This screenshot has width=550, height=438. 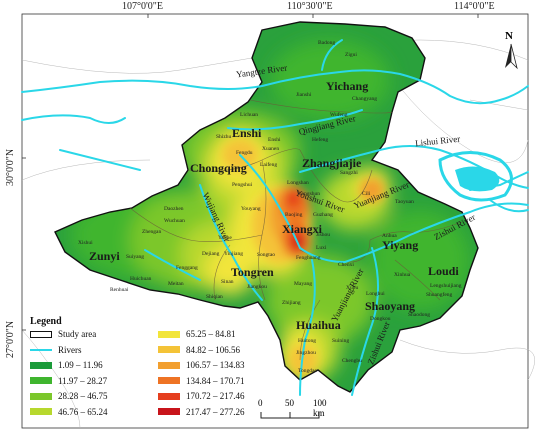 I want to click on county-label: Zhijiang, so click(x=291, y=303).